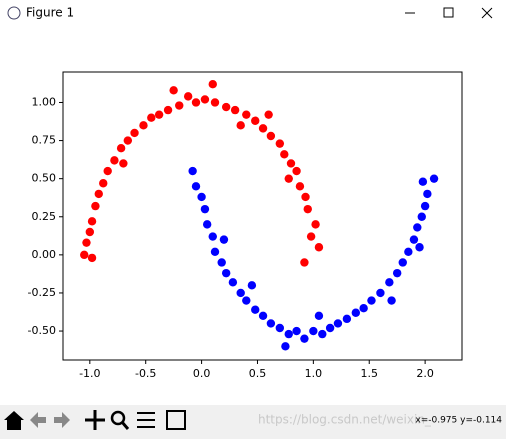  I want to click on maximize-button, so click(448, 12).